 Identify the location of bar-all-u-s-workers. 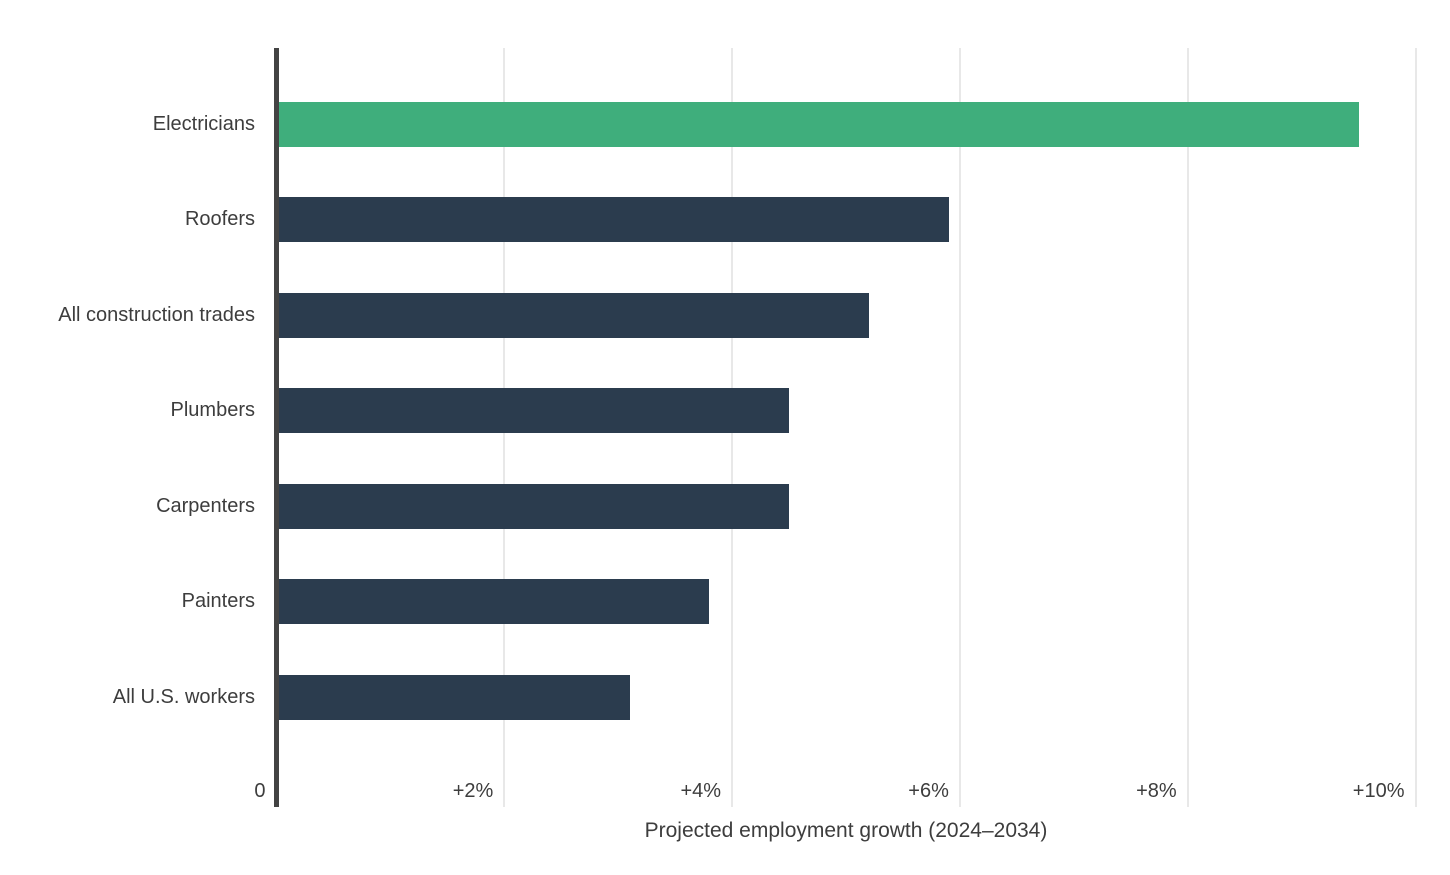
(454, 697).